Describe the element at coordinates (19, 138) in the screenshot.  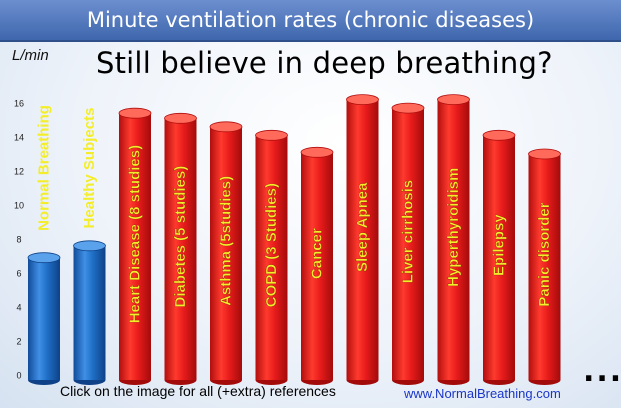
I see `y-tick-label: 14` at that location.